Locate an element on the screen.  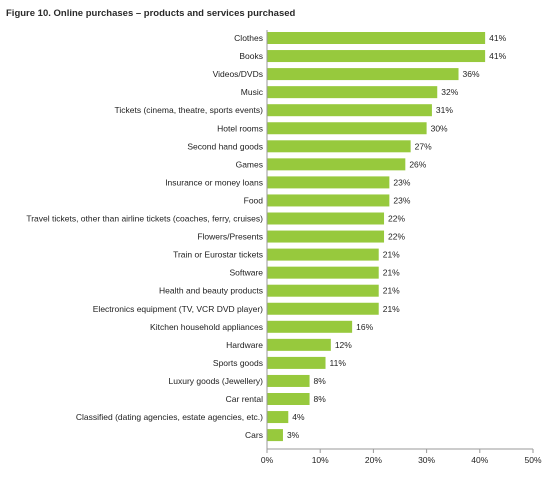
x-tick-label: 0% is located at coordinates (267, 460).